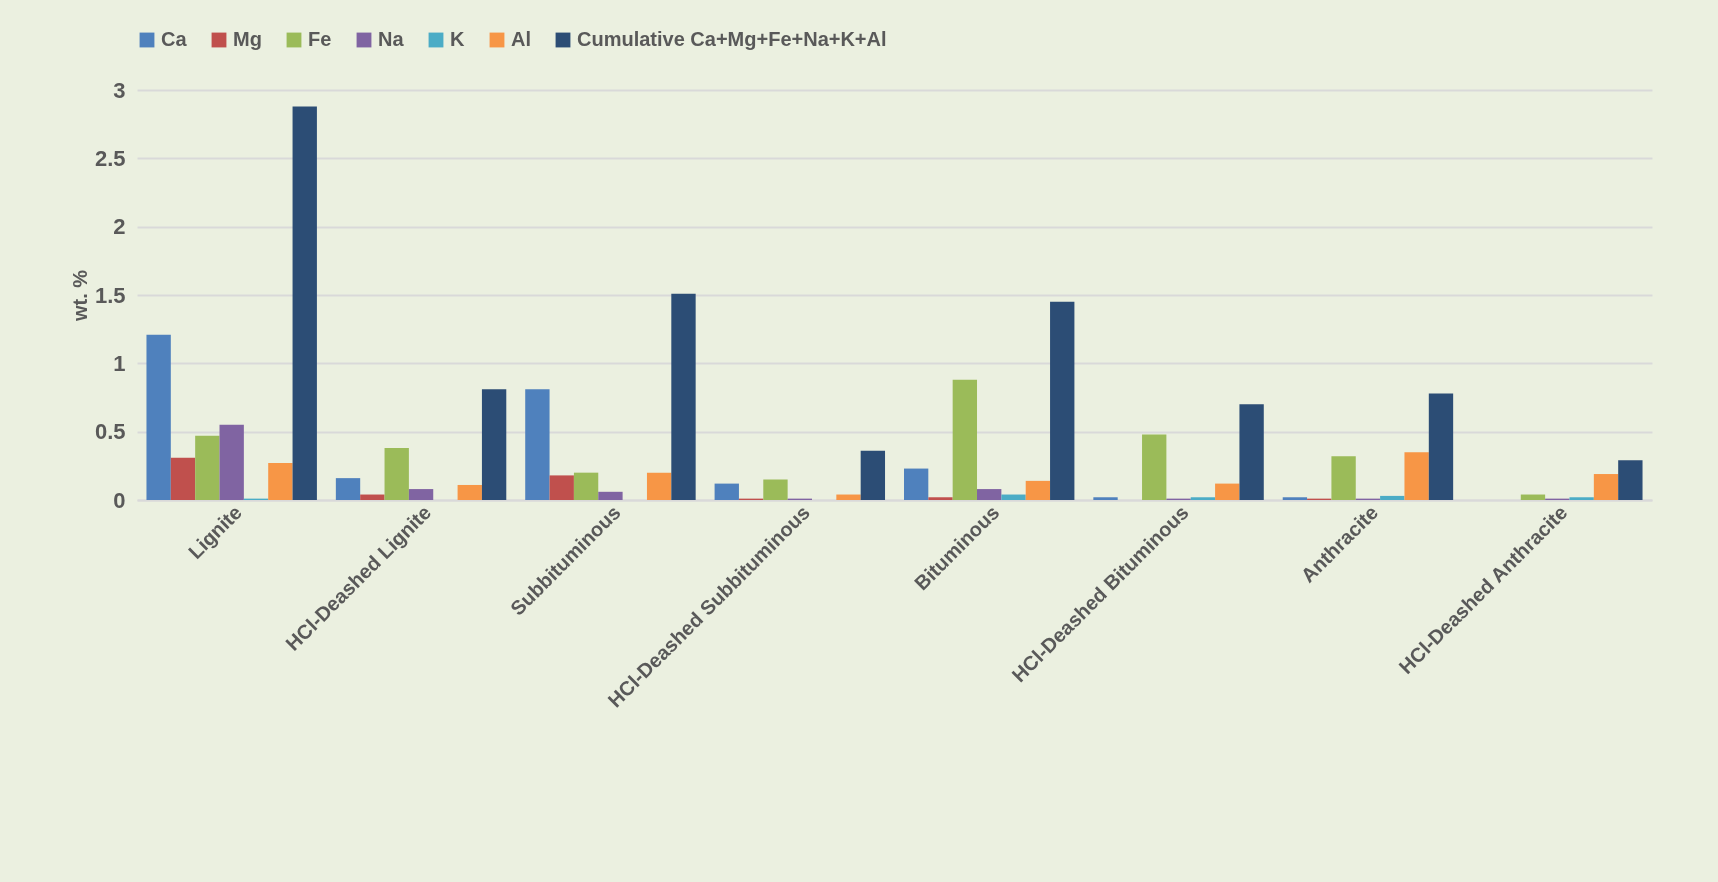 The width and height of the screenshot is (1718, 882). Describe the element at coordinates (247, 39) in the screenshot. I see `legend-label: Mg` at that location.